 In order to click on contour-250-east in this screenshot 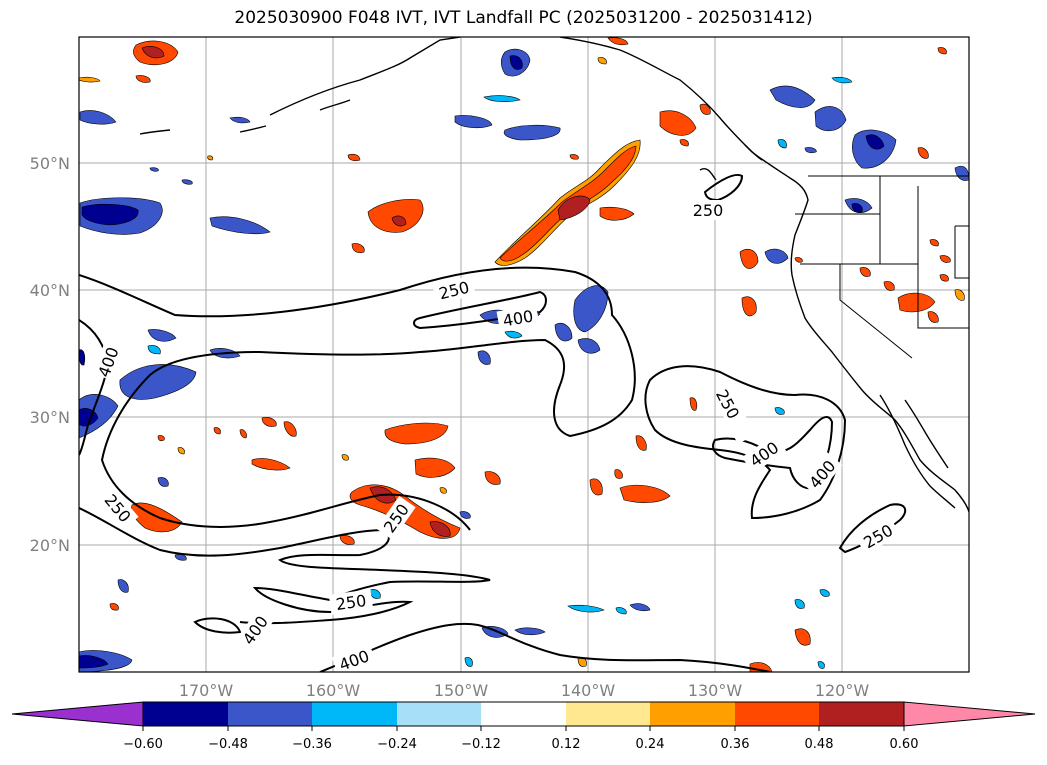, I will do `click(745, 442)`.